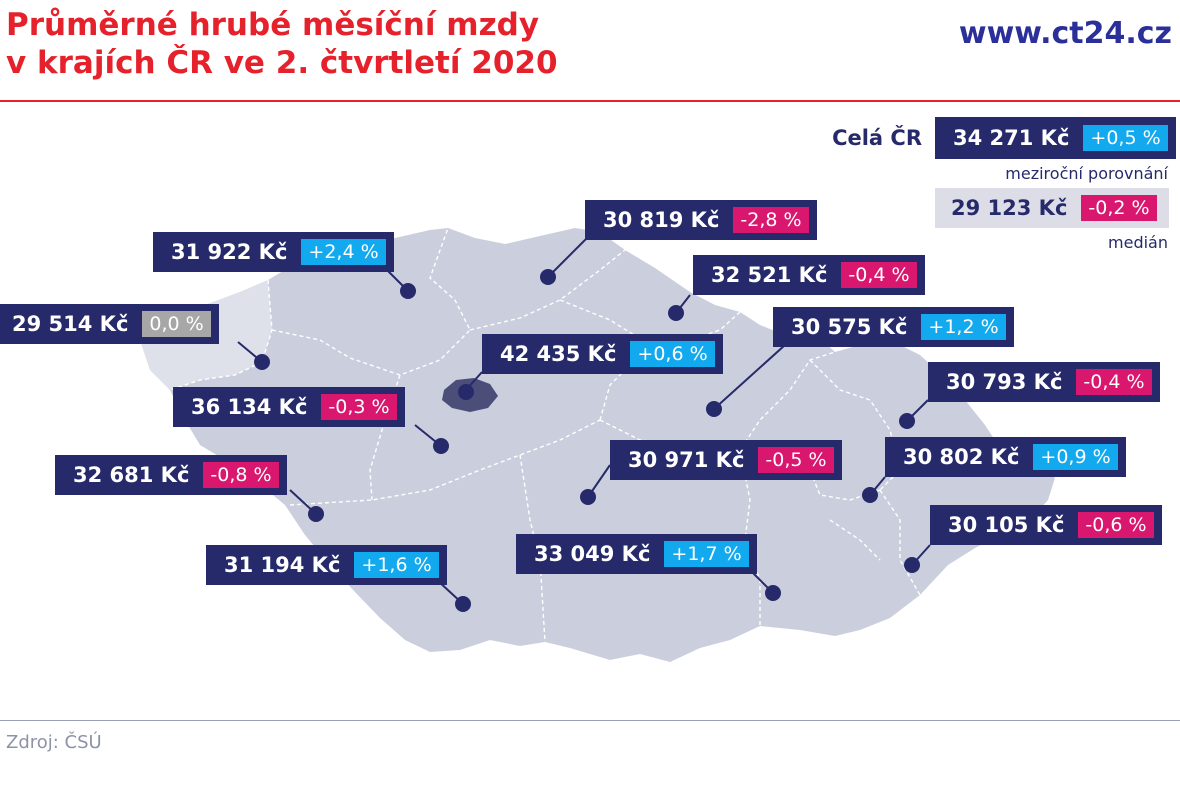 This screenshot has width=1180, height=786. I want to click on title-line-1: Průměrné hrubé měsíční mzdy, so click(273, 25).